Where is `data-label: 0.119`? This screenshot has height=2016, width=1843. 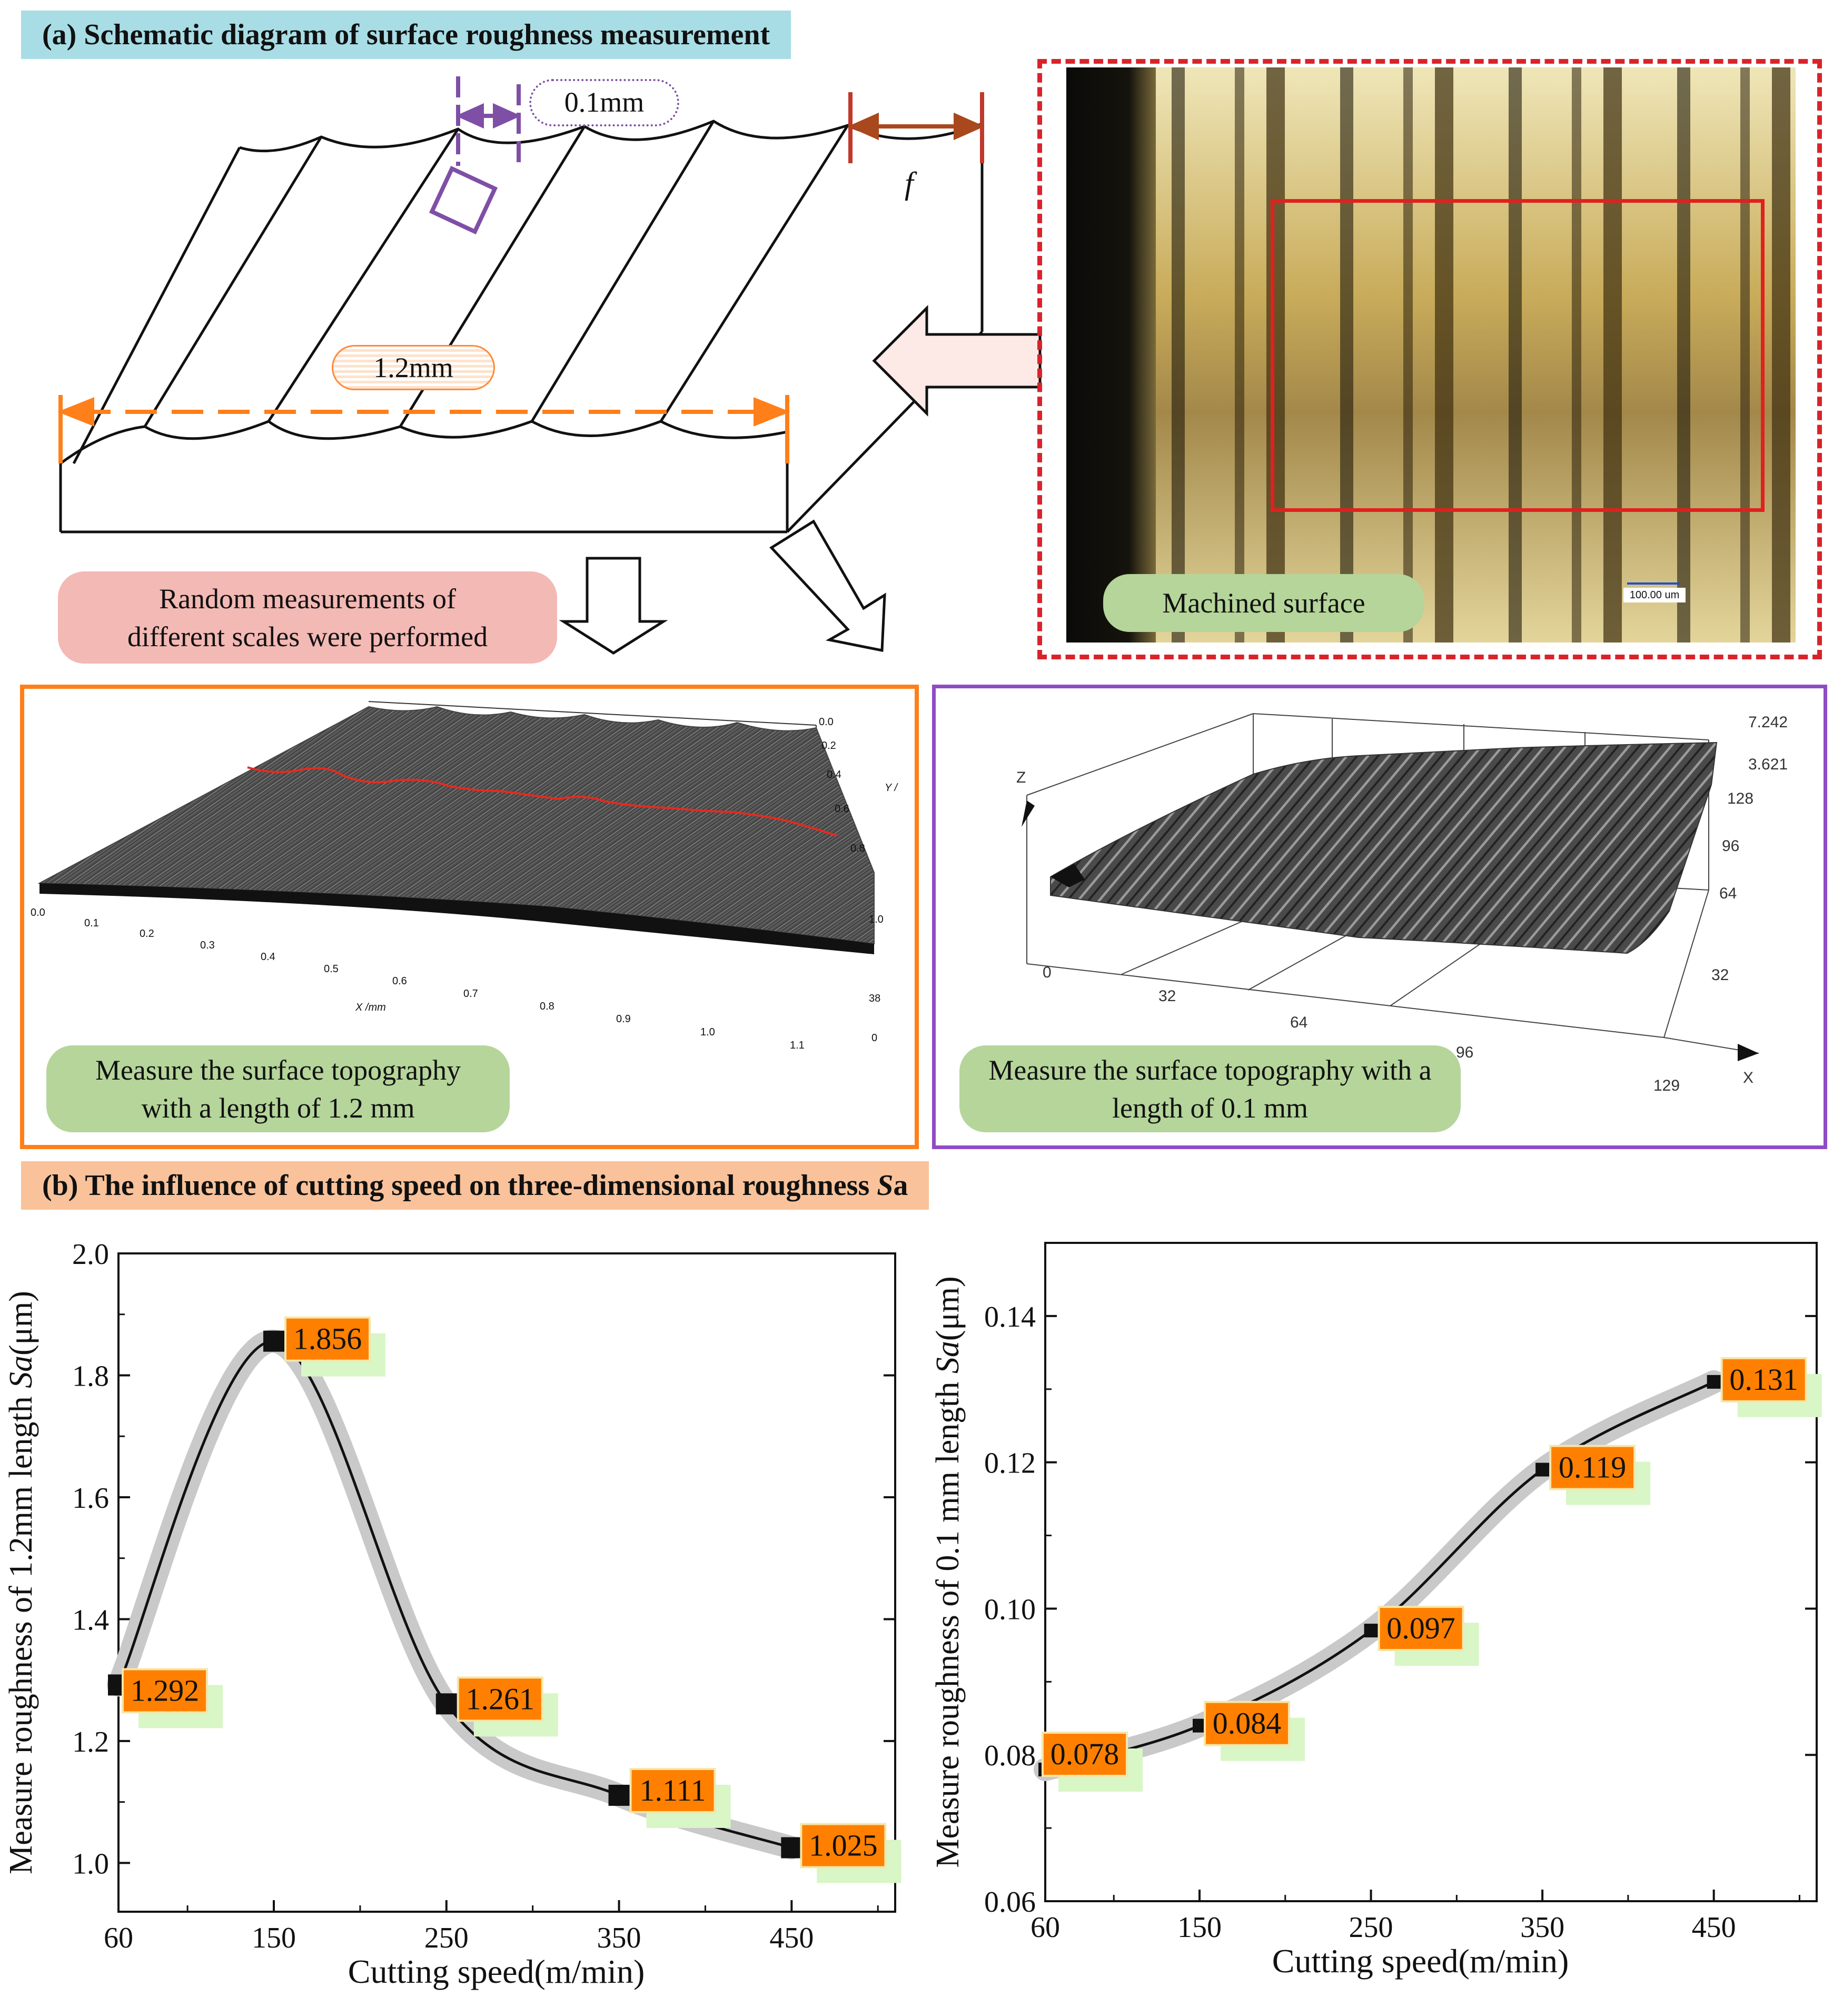
data-label: 0.119 is located at coordinates (1592, 1467).